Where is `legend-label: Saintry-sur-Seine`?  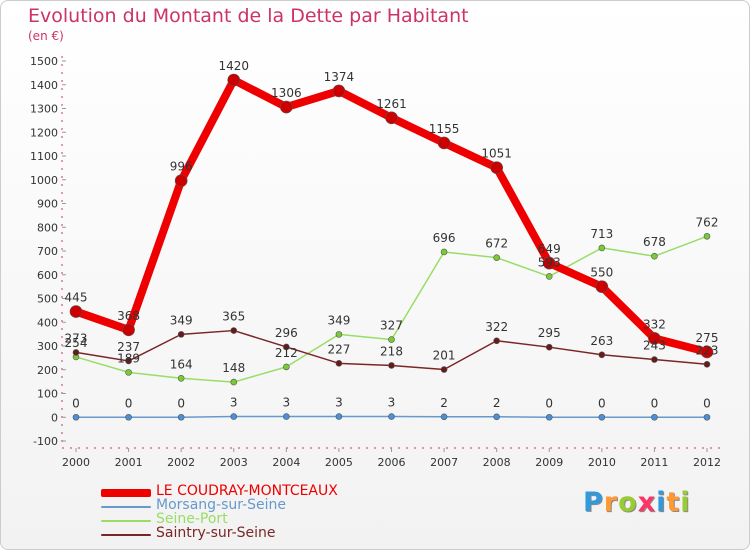 legend-label: Saintry-sur-Seine is located at coordinates (216, 533).